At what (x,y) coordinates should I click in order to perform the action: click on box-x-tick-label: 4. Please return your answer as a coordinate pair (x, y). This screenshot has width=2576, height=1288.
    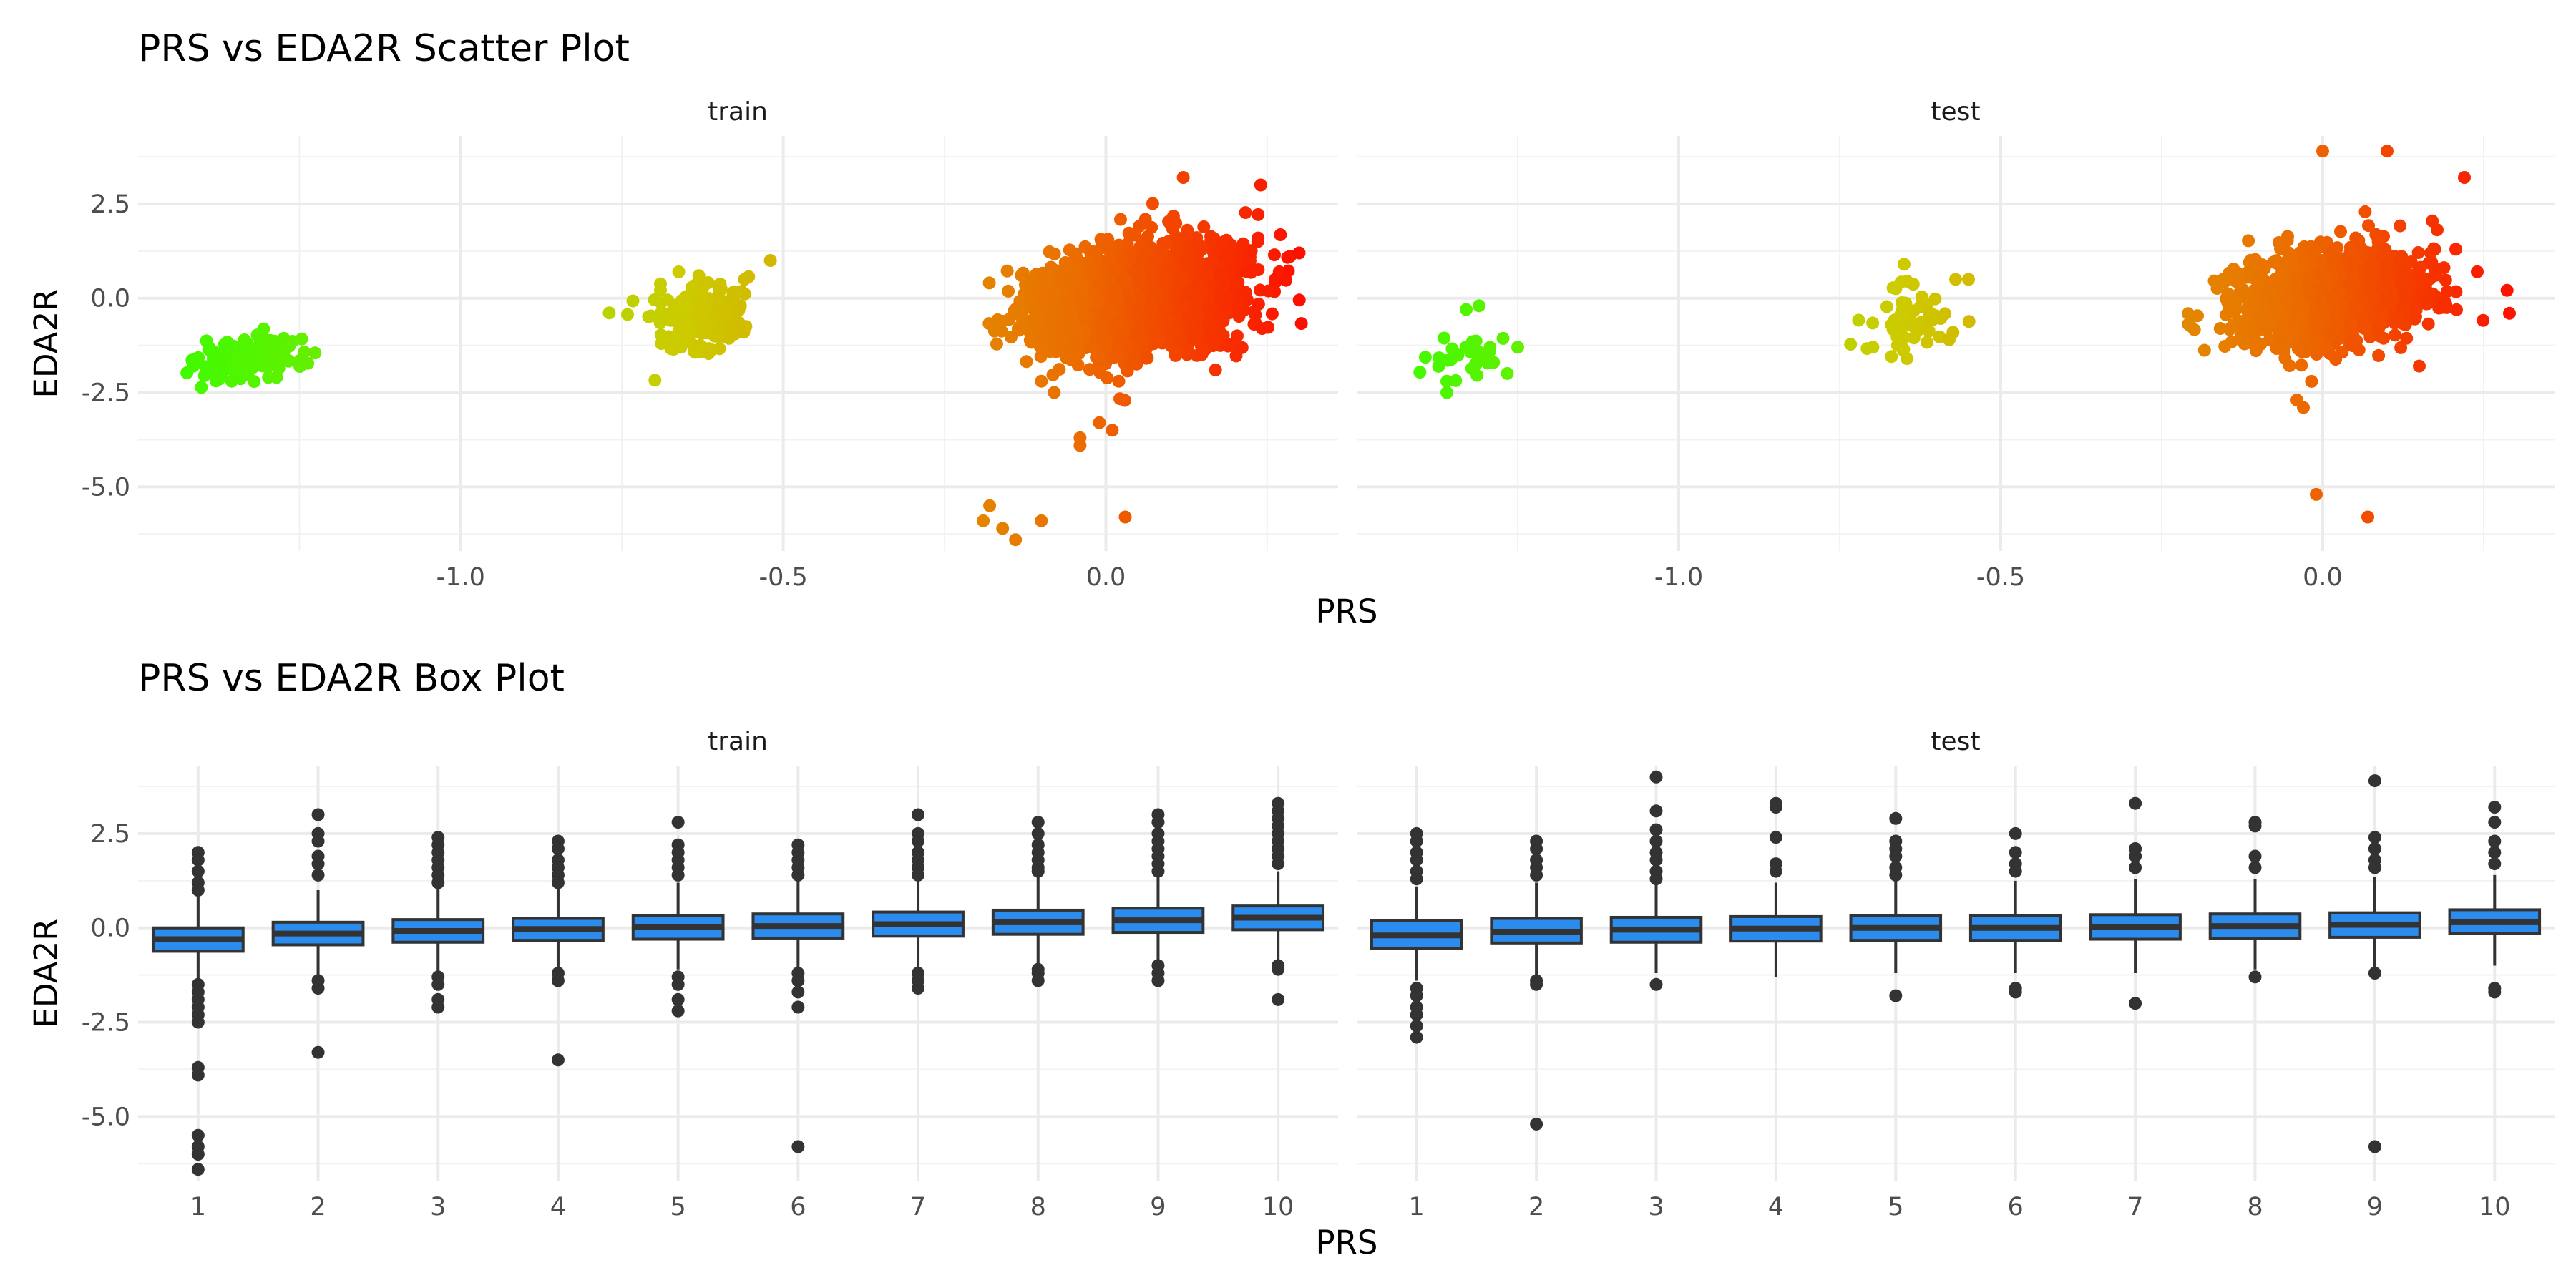
    Looking at the image, I should click on (1776, 1207).